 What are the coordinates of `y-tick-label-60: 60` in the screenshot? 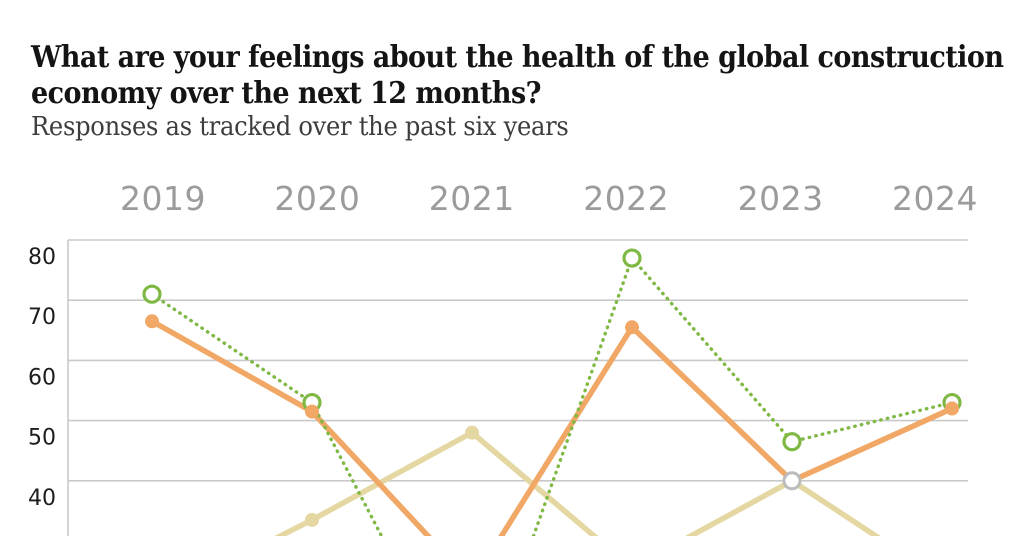 It's located at (42, 377).